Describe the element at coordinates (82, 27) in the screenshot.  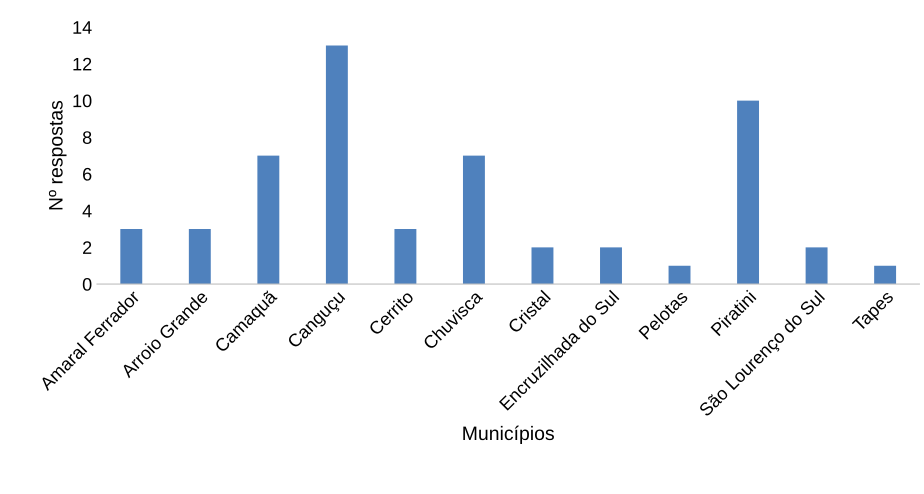
I see `y-tick-label: 14` at that location.